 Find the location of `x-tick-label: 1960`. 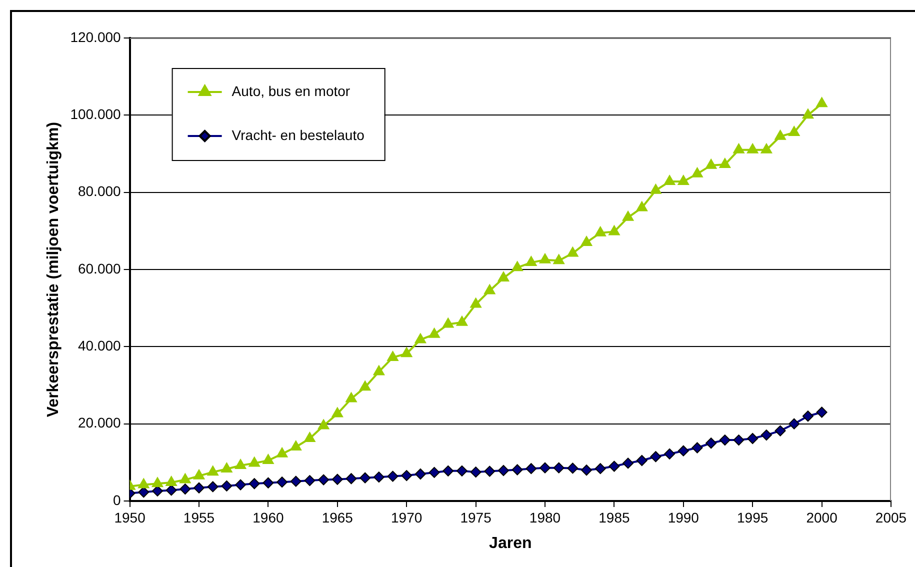

x-tick-label: 1960 is located at coordinates (268, 517).